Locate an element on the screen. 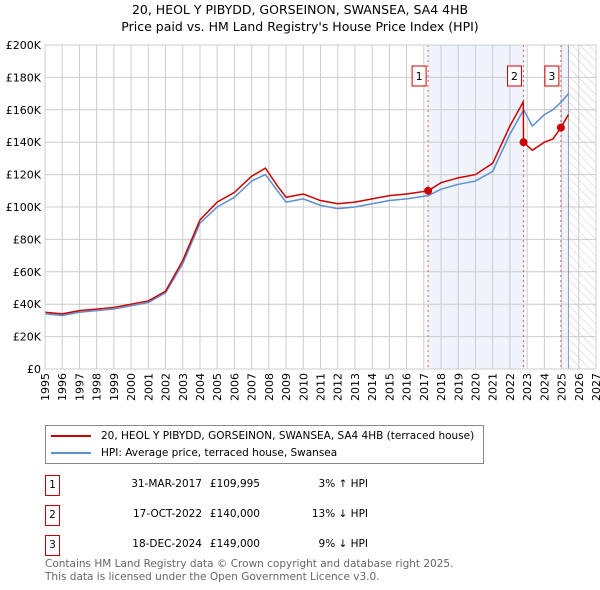 The image size is (600, 590). date: 18-DEC-2024 is located at coordinates (167, 544).